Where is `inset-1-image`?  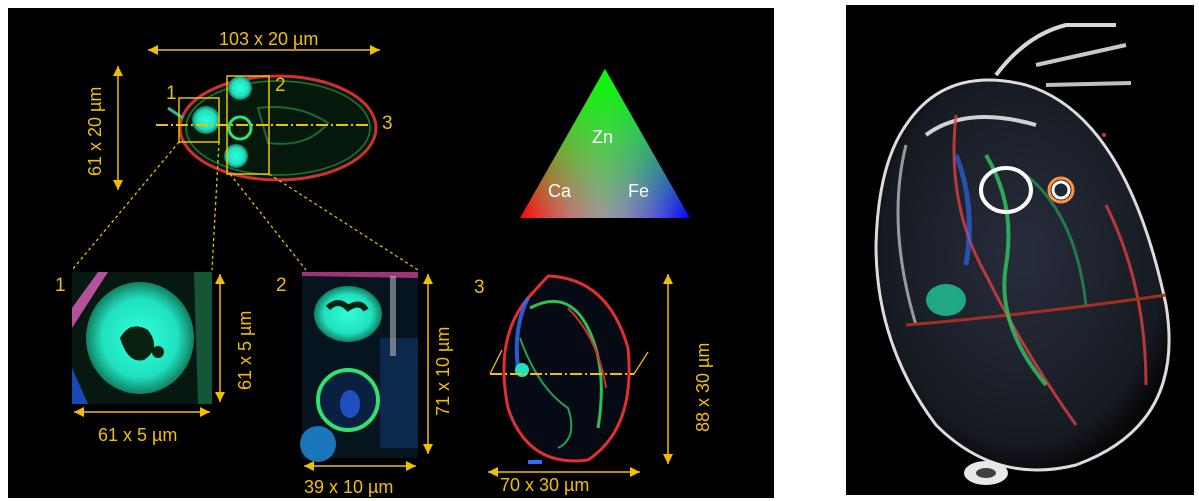 inset-1-image is located at coordinates (148, 344).